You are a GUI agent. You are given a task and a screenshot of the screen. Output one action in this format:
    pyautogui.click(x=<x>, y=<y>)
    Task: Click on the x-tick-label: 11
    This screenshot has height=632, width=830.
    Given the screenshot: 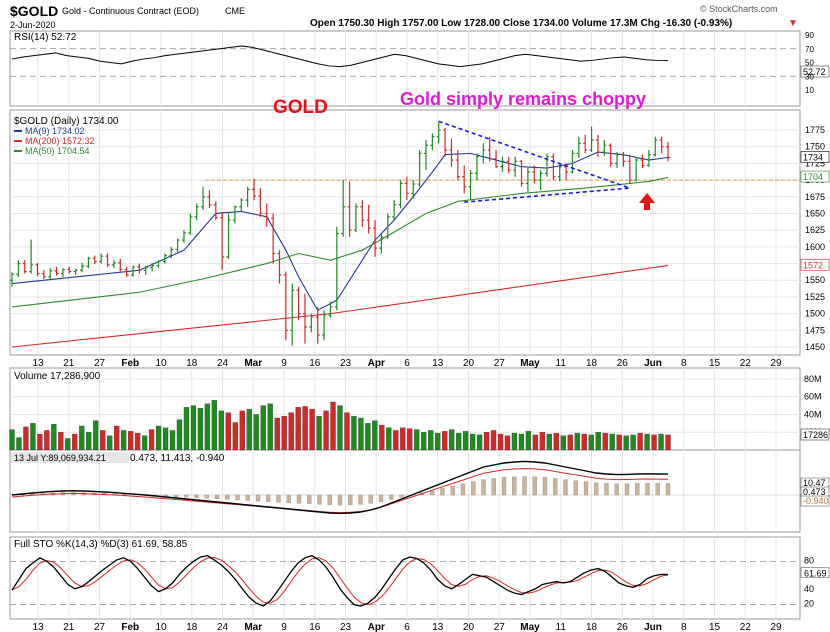 What is the action you would take?
    pyautogui.click(x=561, y=363)
    